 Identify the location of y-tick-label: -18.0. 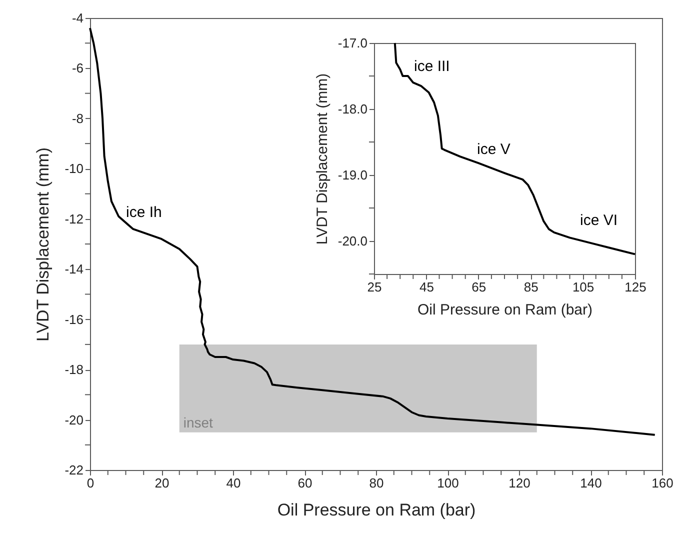
(353, 109).